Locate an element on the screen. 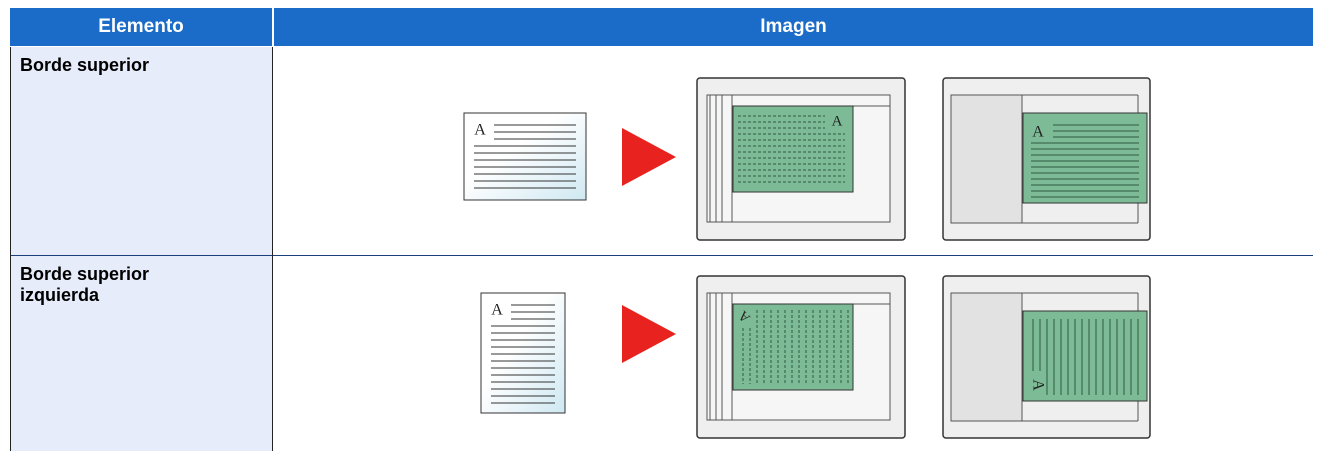 Image resolution: width=1323 pixels, height=451 pixels. header-cell: Elemento is located at coordinates (141, 27).